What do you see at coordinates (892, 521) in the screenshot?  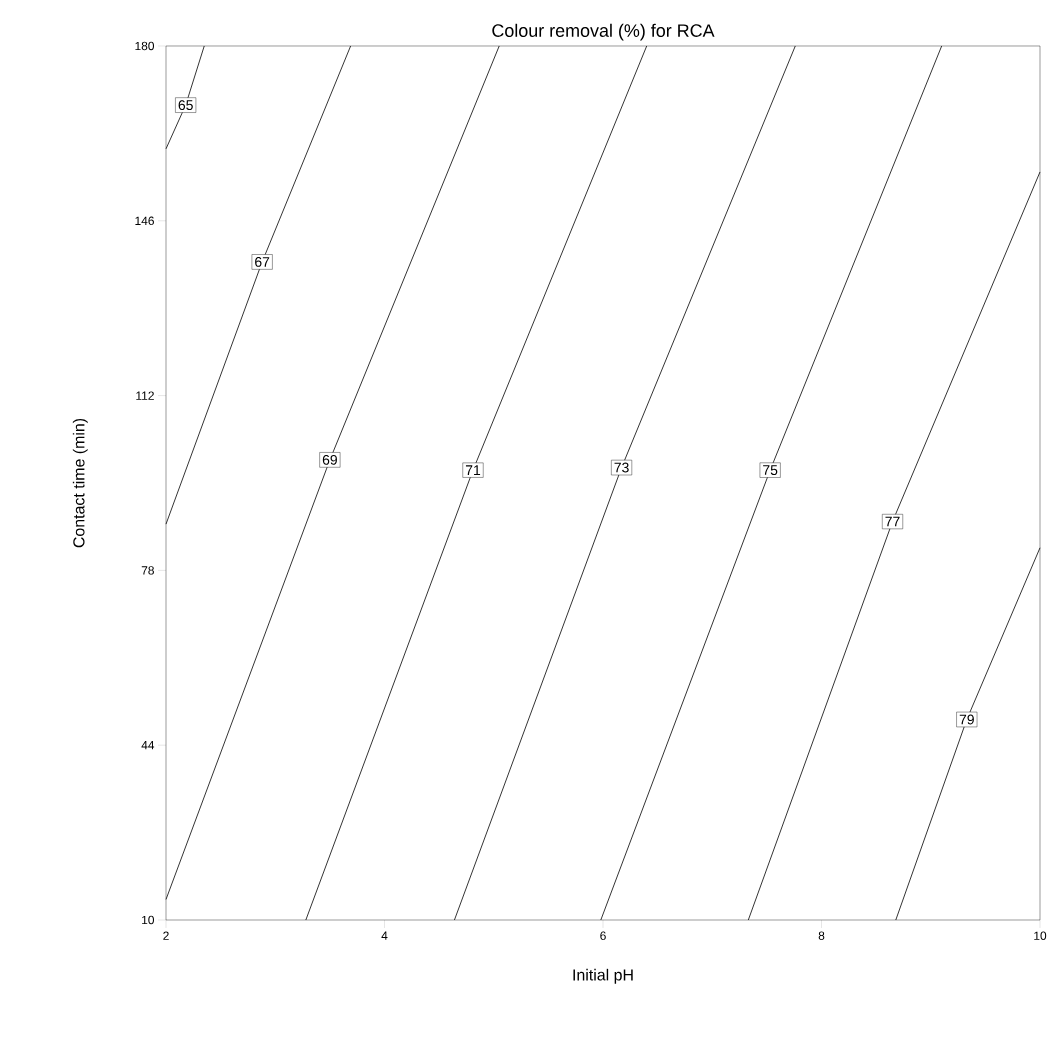 I see `series-label: 77` at bounding box center [892, 521].